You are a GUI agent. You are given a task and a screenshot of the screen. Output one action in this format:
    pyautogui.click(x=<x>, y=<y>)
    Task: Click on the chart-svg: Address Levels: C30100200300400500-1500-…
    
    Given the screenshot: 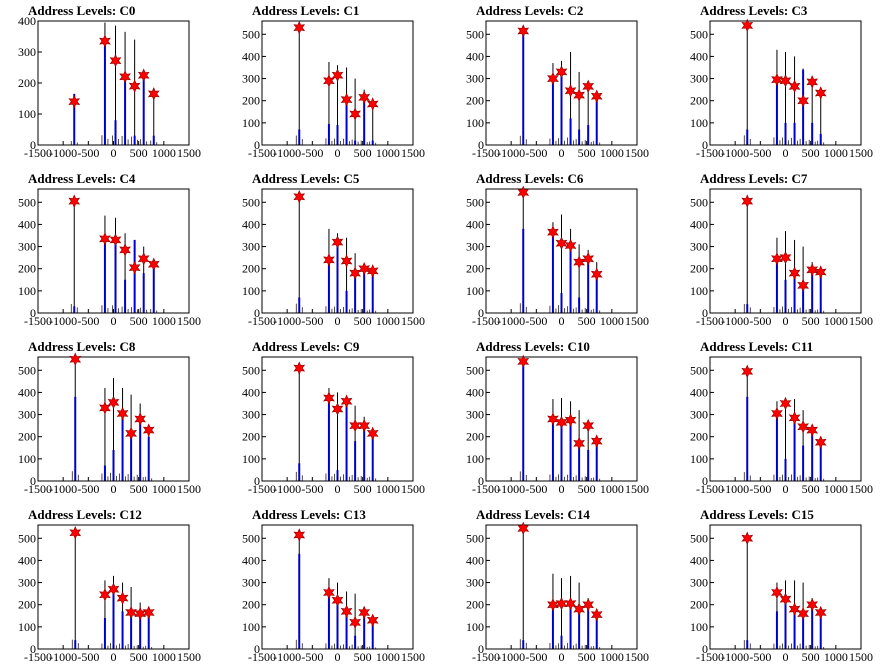 What is the action you would take?
    pyautogui.click(x=781, y=81)
    